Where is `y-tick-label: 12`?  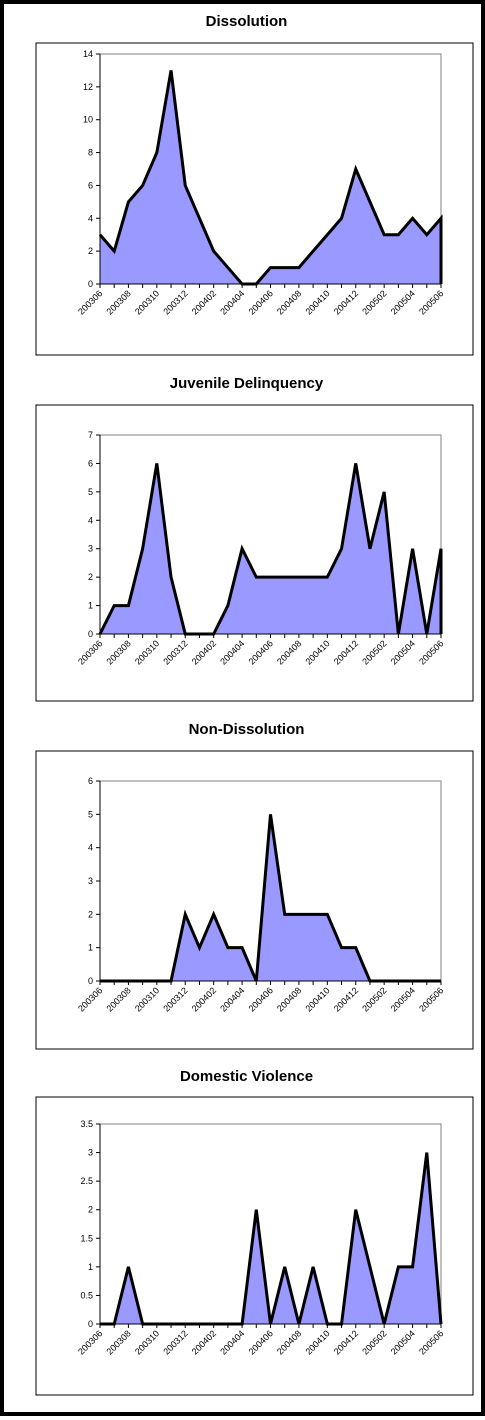
y-tick-label: 12 is located at coordinates (88, 87).